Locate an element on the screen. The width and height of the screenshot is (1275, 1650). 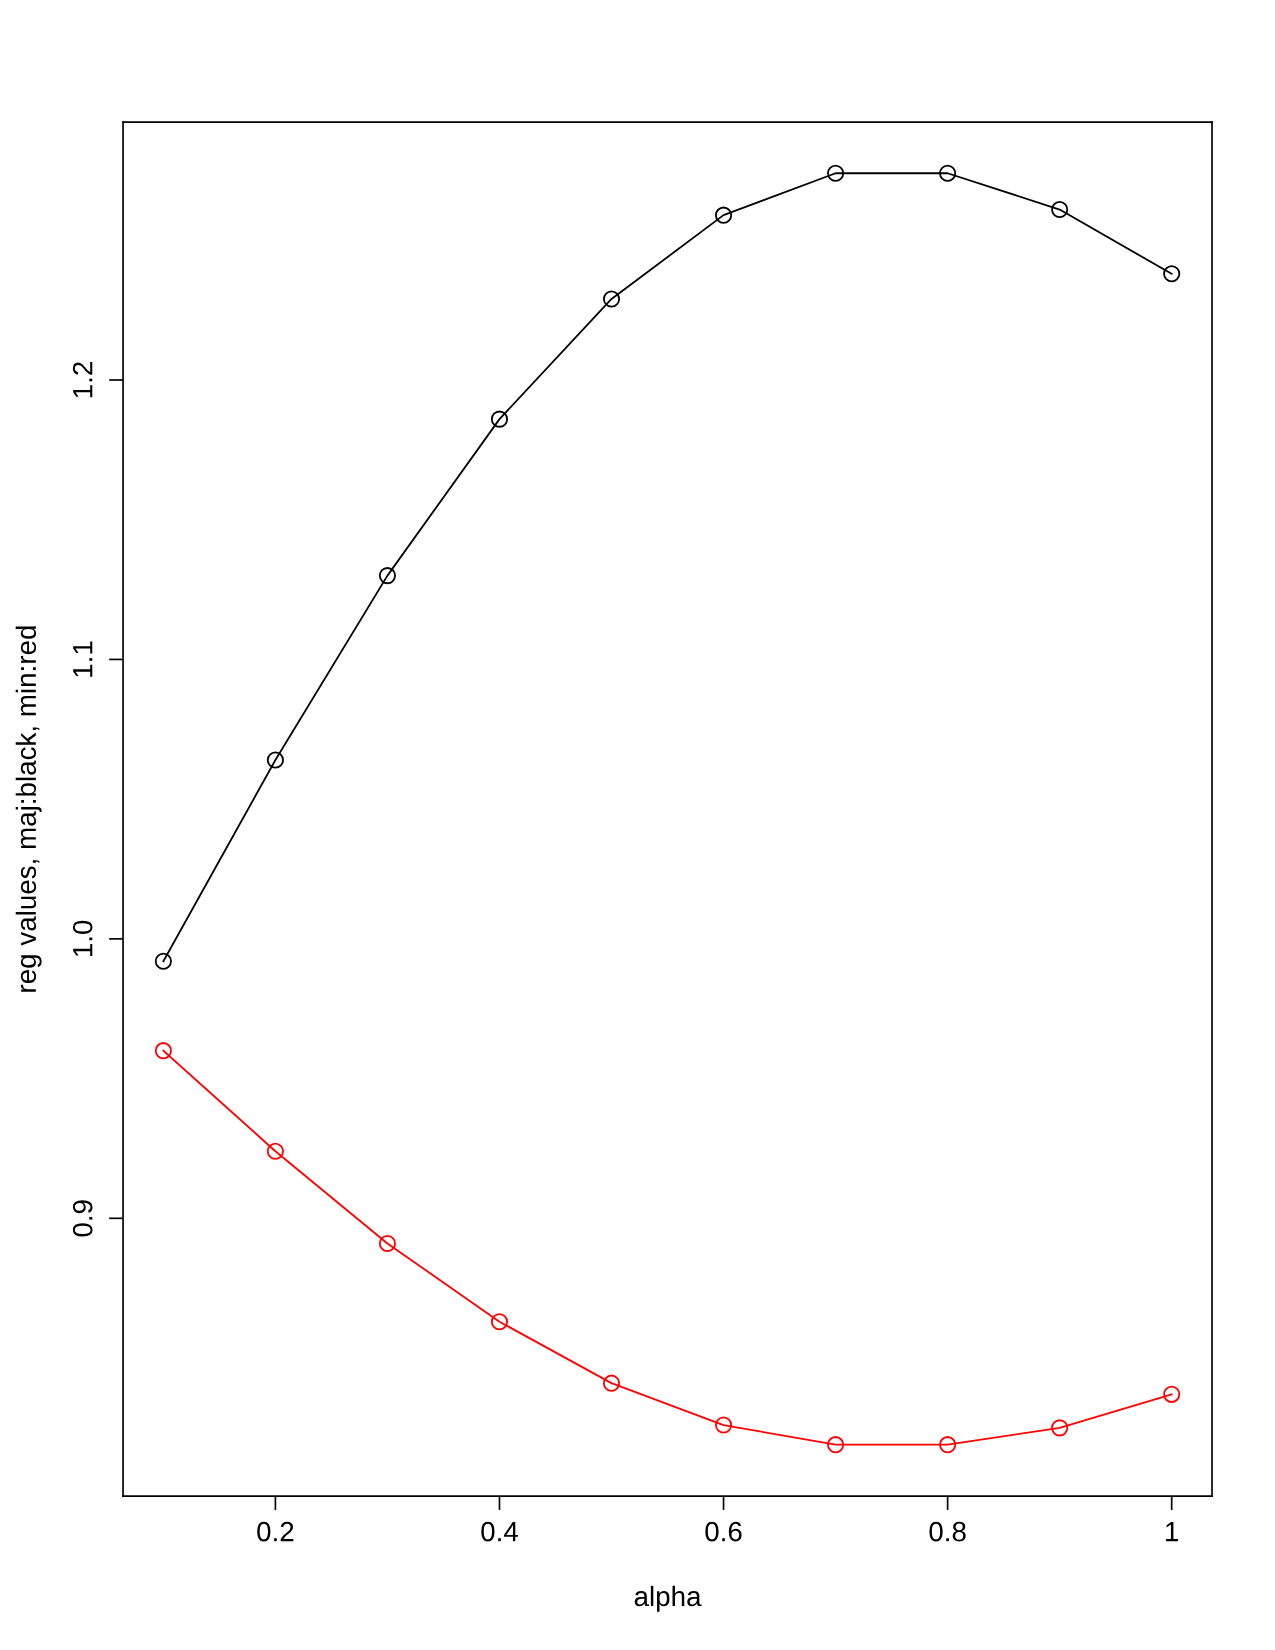
y-tick-label: 1.0 is located at coordinates (82, 938).